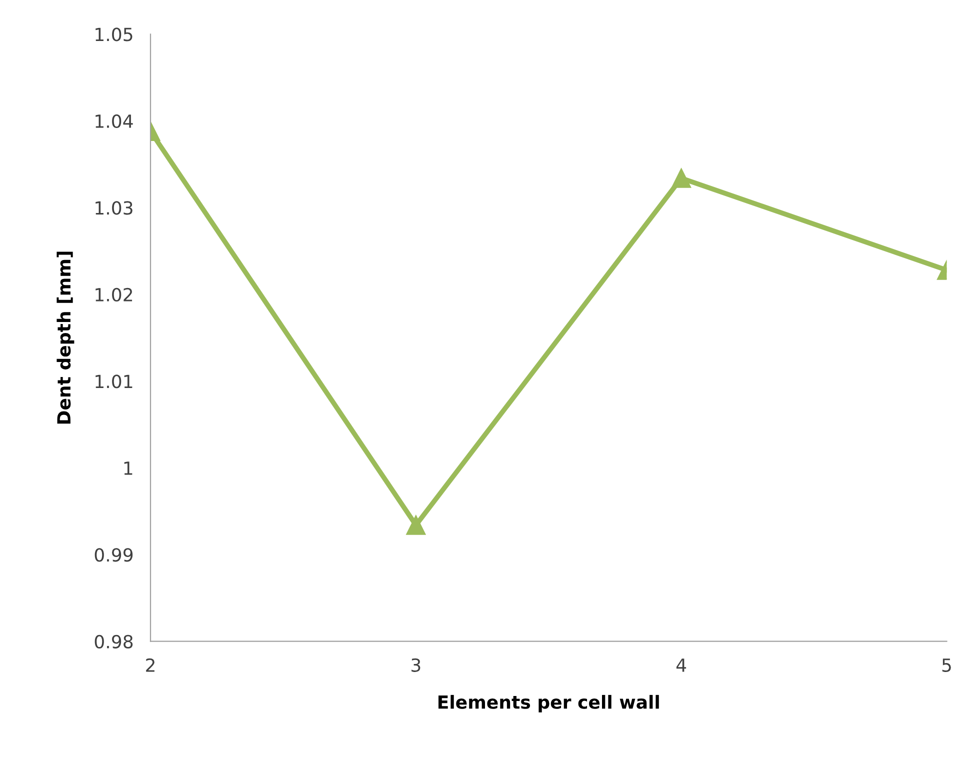 This screenshot has height=759, width=971. Describe the element at coordinates (114, 121) in the screenshot. I see `y-tick-label: 1.04` at that location.